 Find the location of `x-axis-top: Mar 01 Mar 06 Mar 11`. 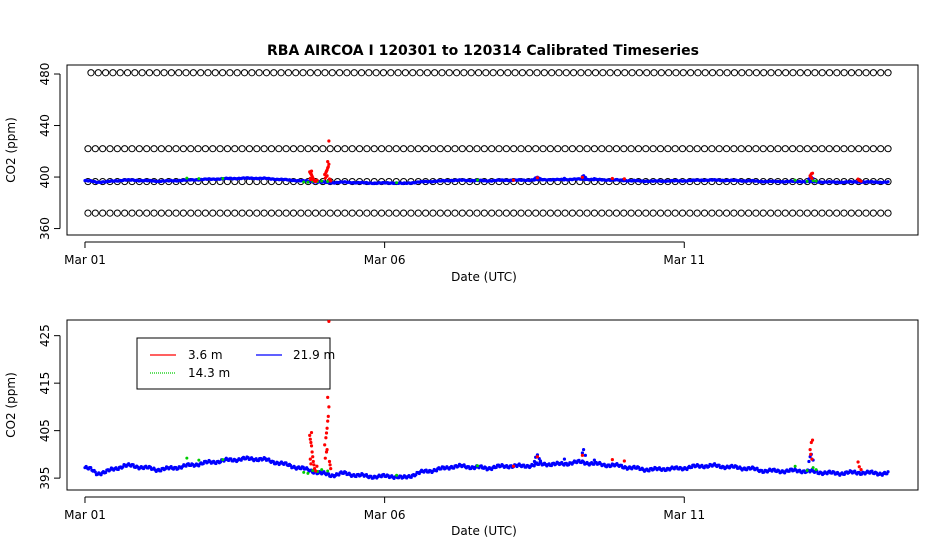

x-axis-top: Mar 01 Mar 06 Mar 11 is located at coordinates (384, 254).